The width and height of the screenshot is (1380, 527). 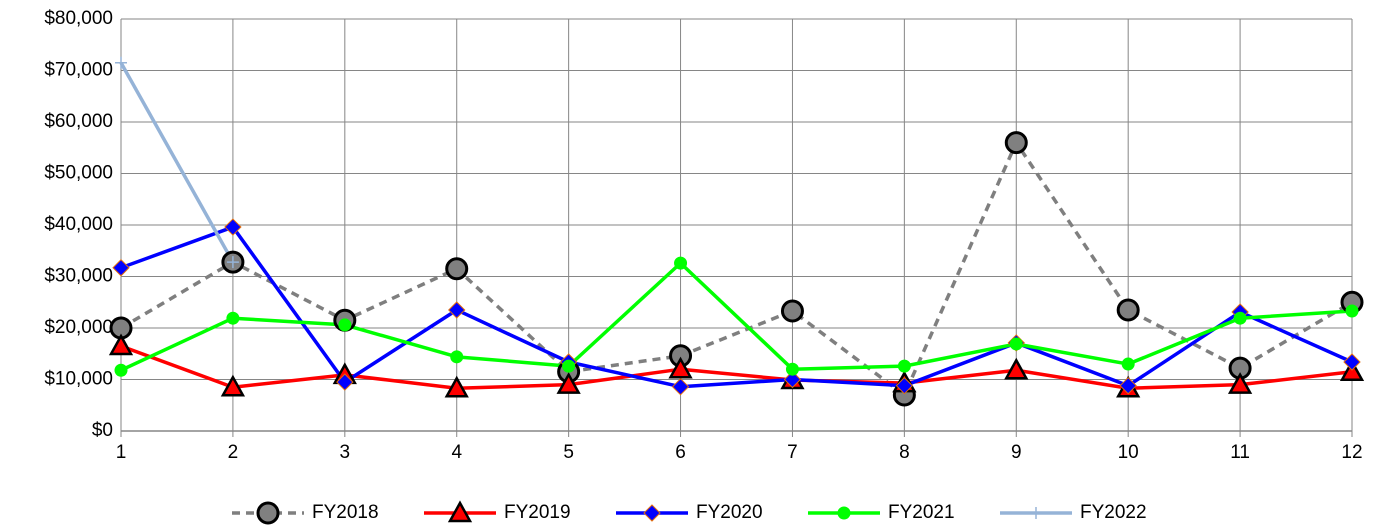 What do you see at coordinates (537, 512) in the screenshot?
I see `legend-label: FY2019` at bounding box center [537, 512].